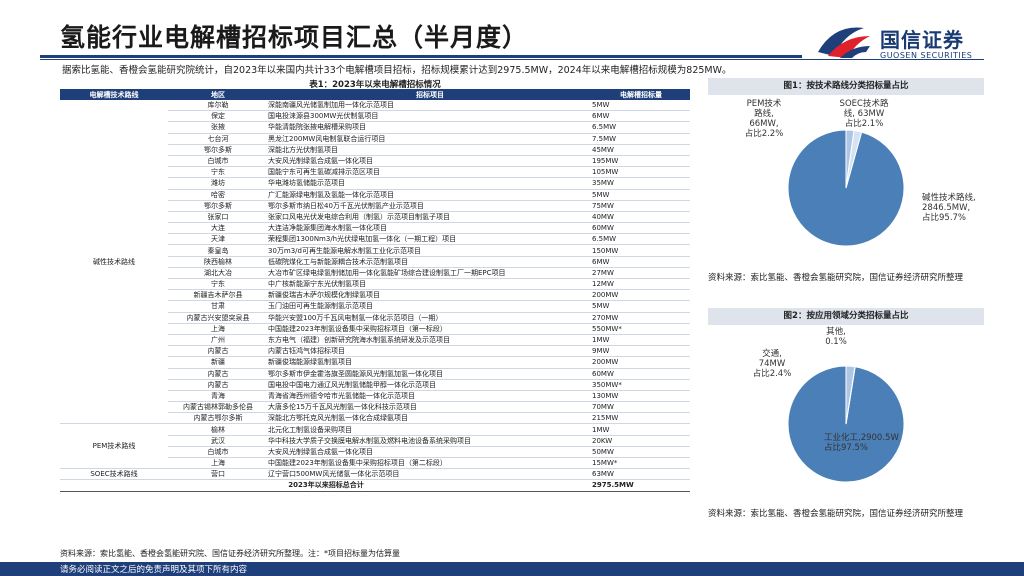 This screenshot has width=1024, height=576. I want to click on region-cell: 内蒙古锡林郭勒多伦县, so click(218, 407).